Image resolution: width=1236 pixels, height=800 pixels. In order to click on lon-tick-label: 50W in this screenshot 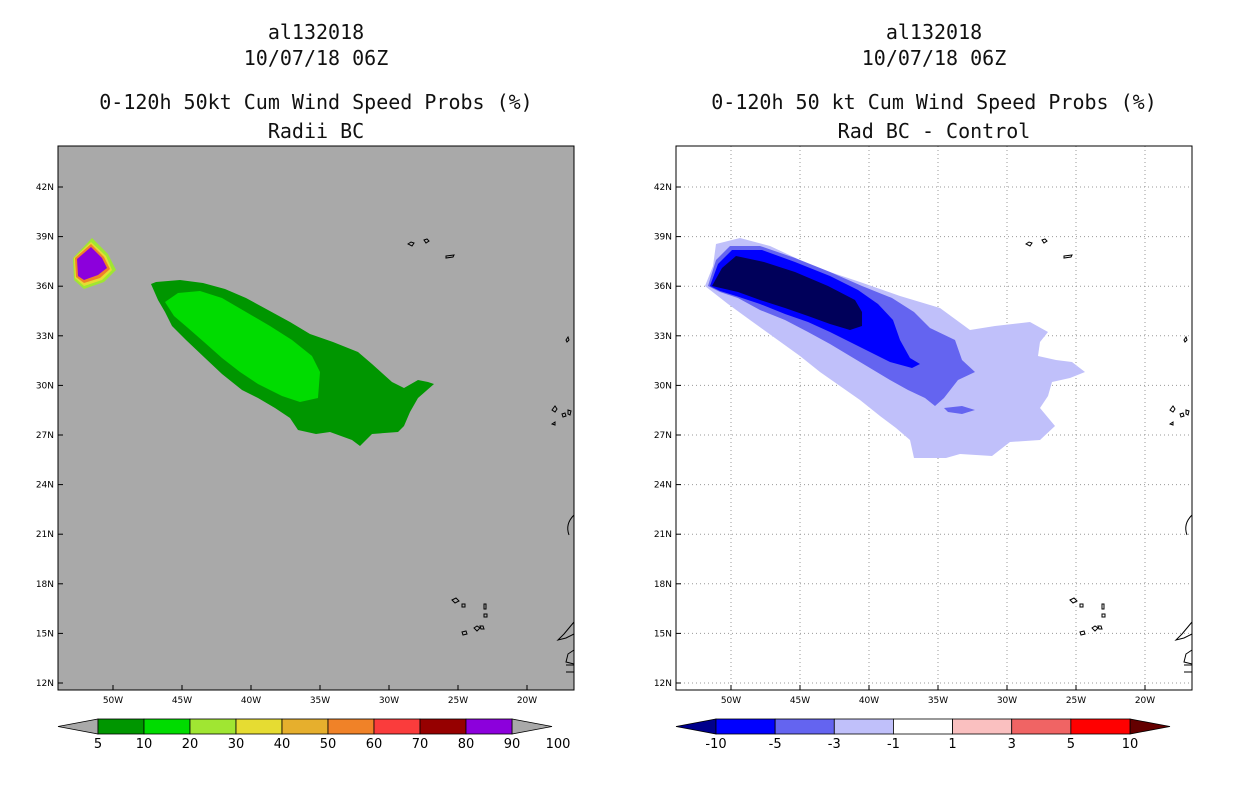, I will do `click(731, 701)`.